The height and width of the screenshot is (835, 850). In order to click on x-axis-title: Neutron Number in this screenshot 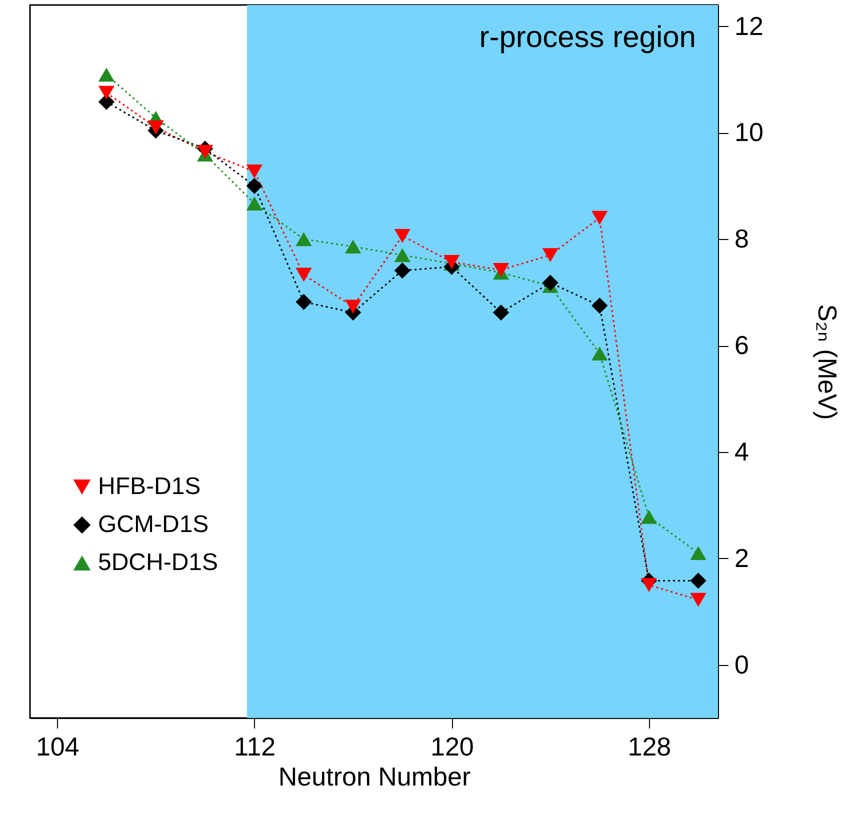, I will do `click(374, 777)`.